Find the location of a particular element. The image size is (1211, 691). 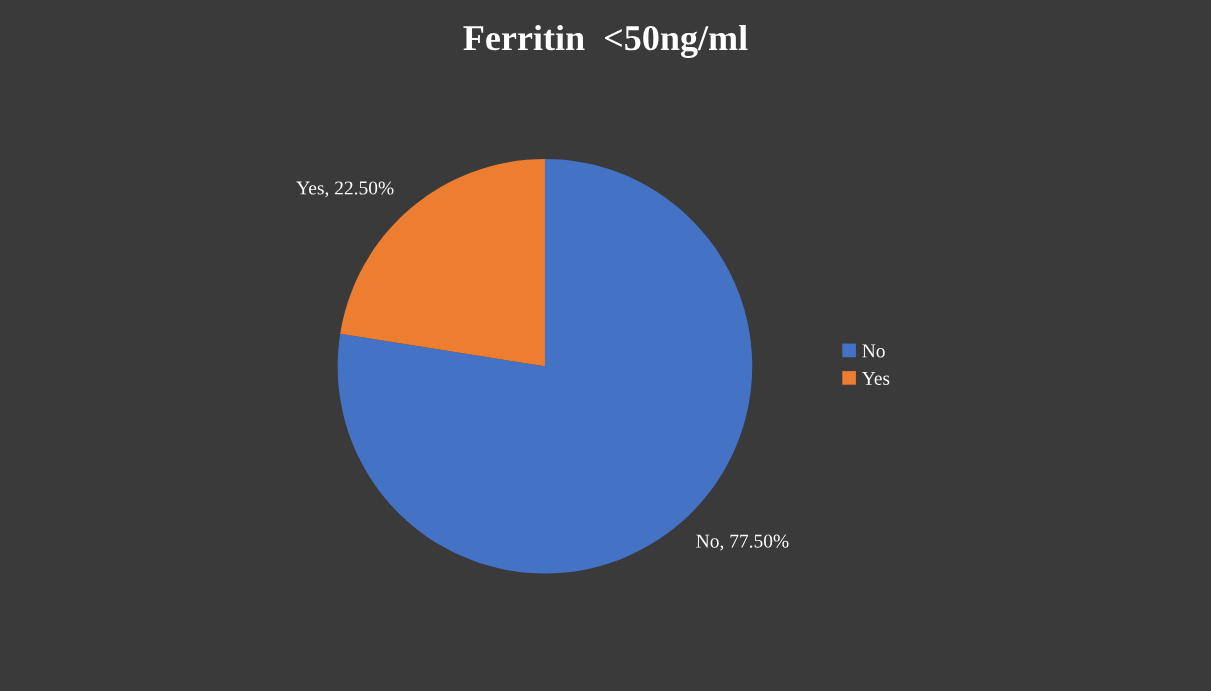

chart-title: Ferritin <50ng/ml is located at coordinates (605, 41).